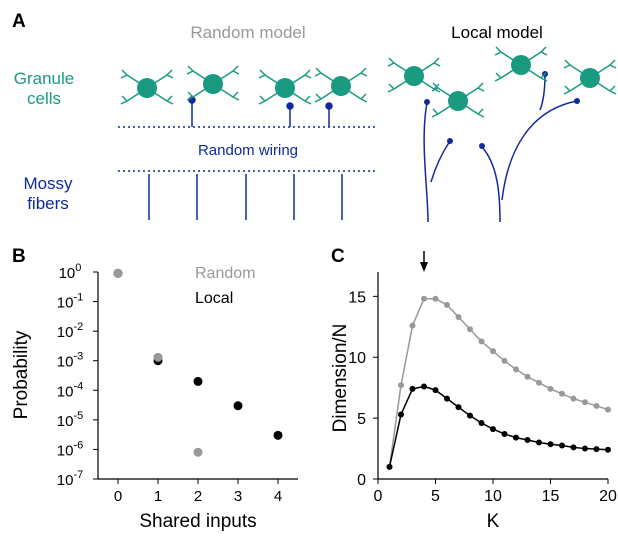 The width and height of the screenshot is (618, 542). What do you see at coordinates (225, 273) in the screenshot?
I see `legend-random: Random` at bounding box center [225, 273].